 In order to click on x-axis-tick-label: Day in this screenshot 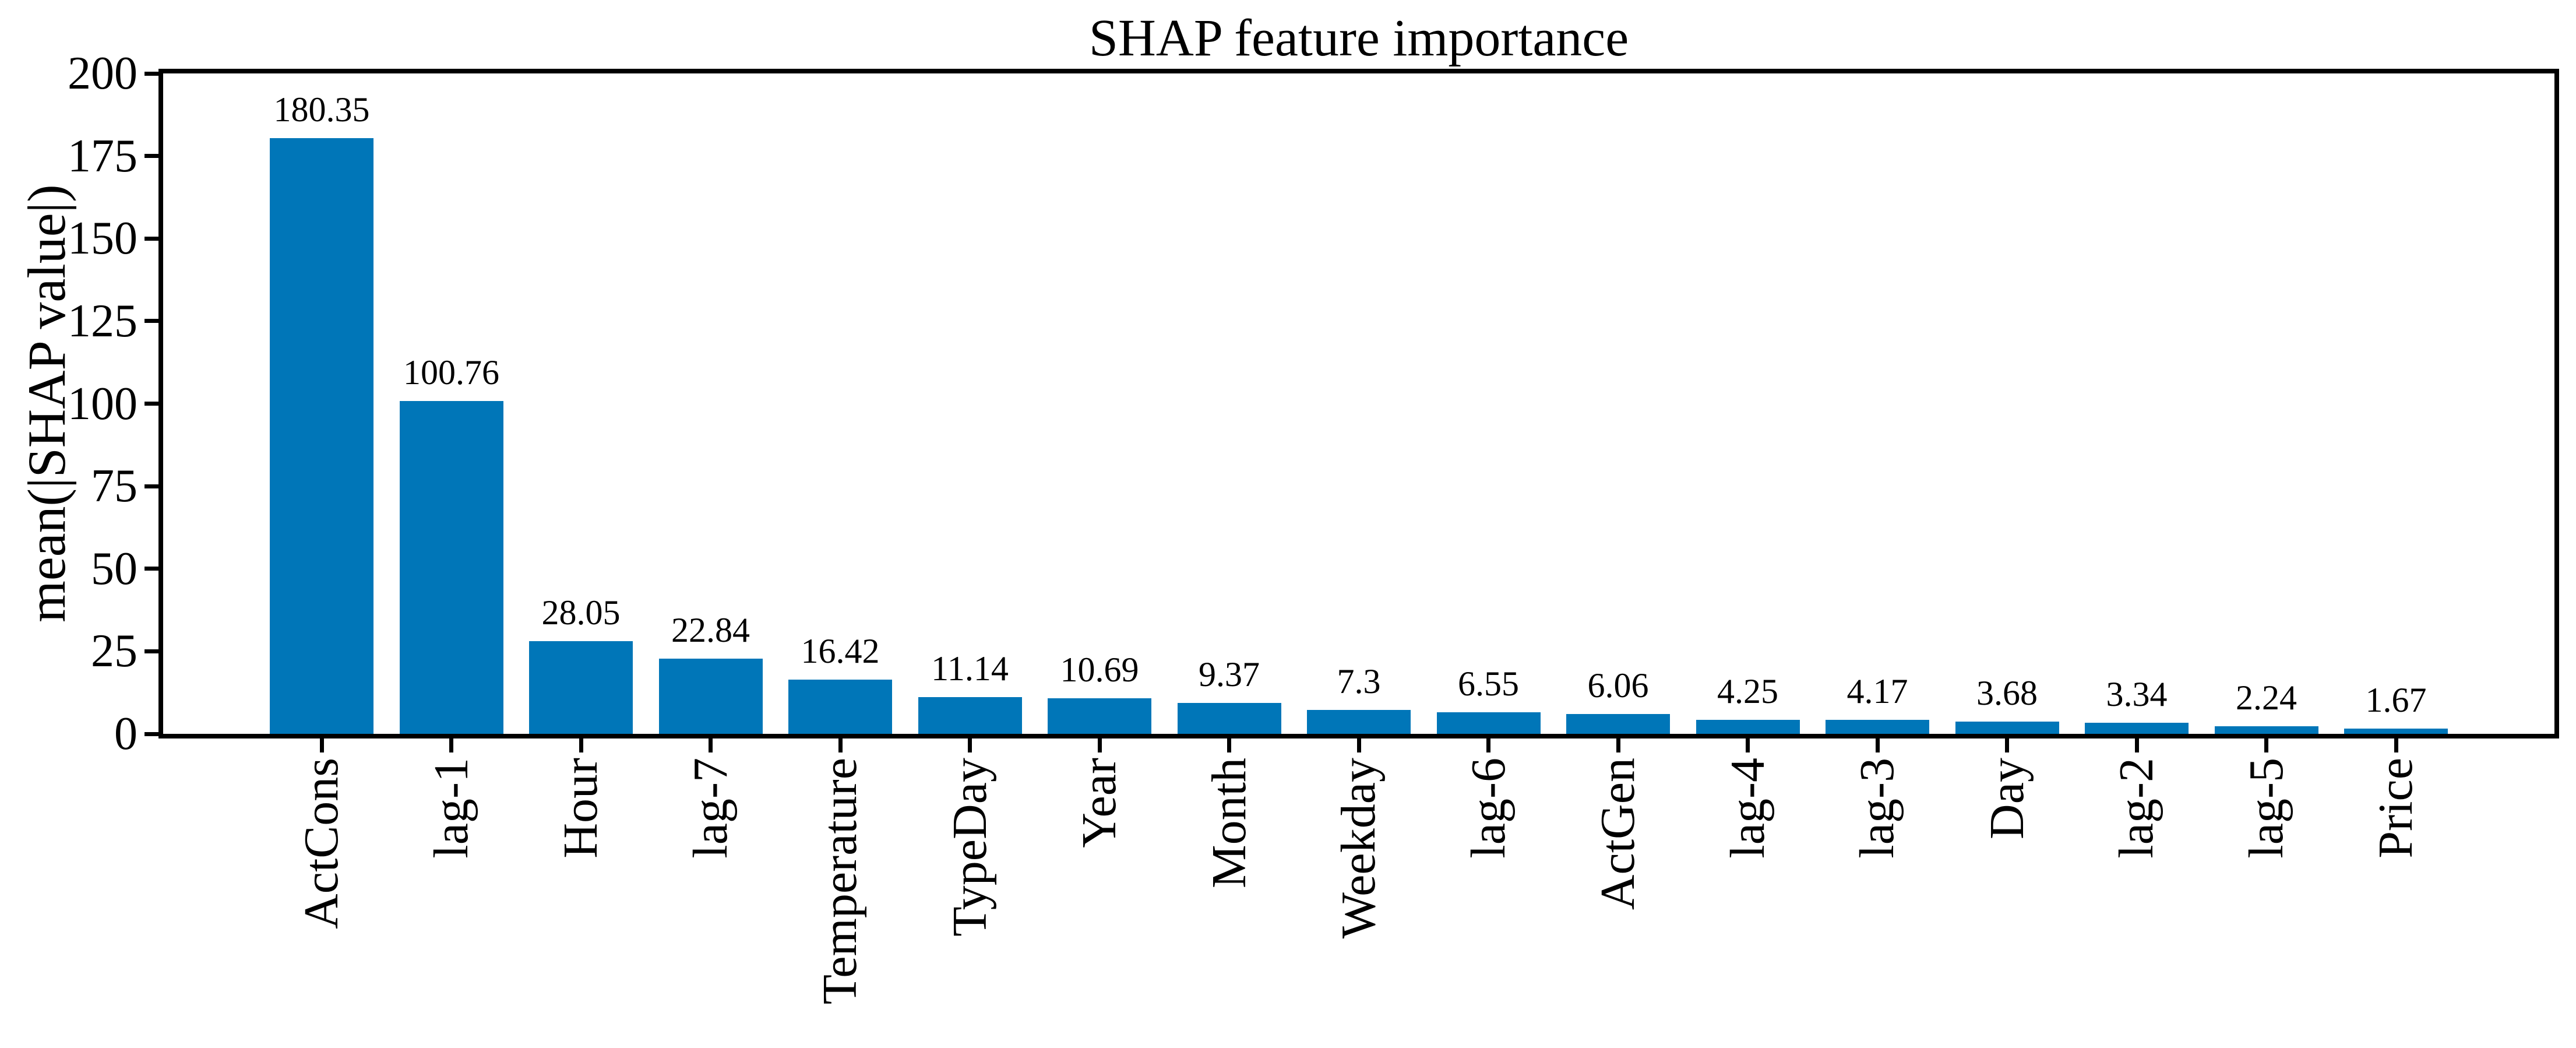, I will do `click(2020, 799)`.